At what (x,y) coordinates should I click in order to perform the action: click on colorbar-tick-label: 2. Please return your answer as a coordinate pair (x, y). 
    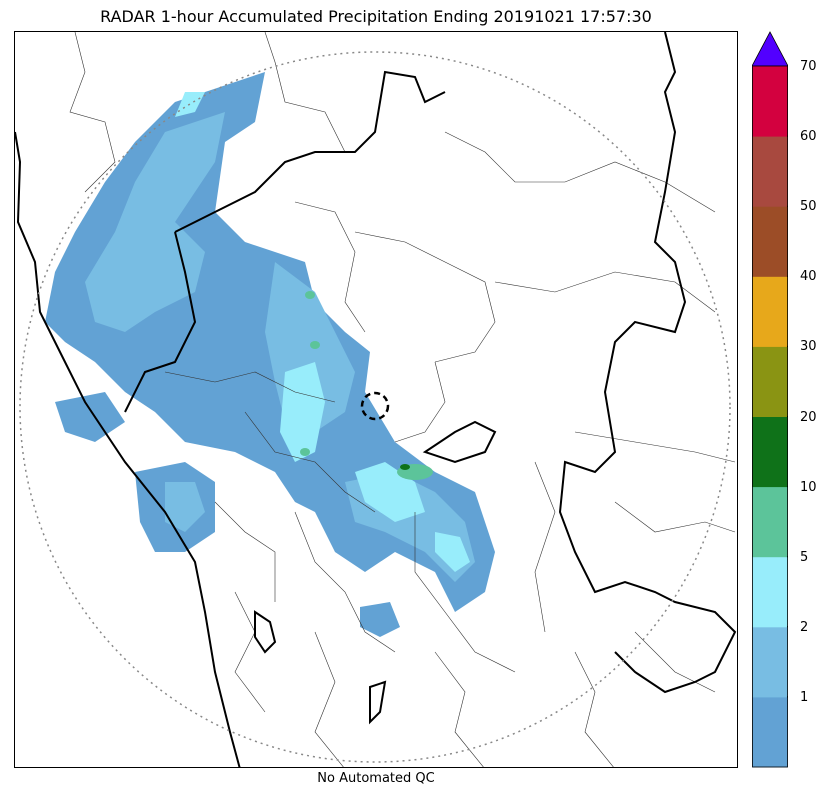
    Looking at the image, I should click on (804, 627).